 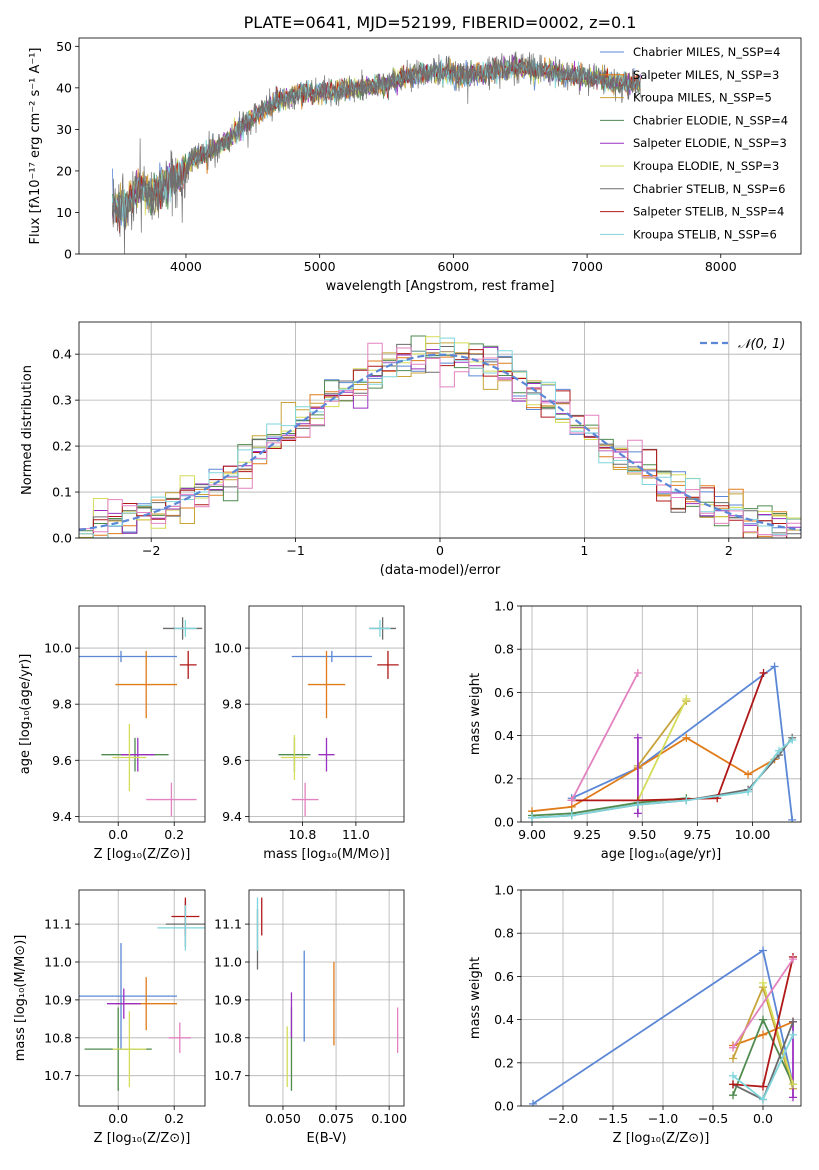 I want to click on y-tick-label: 50, so click(x=64, y=46).